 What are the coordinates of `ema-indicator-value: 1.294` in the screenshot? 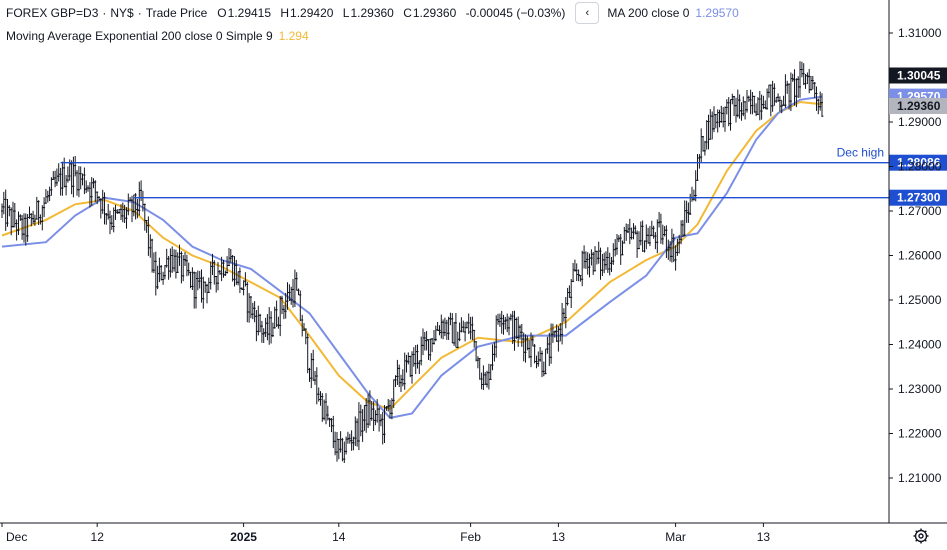 It's located at (293, 36).